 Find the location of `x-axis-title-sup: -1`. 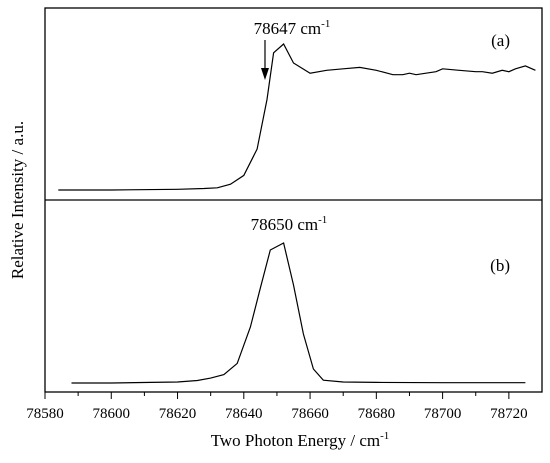

x-axis-title-sup: -1 is located at coordinates (384, 436).